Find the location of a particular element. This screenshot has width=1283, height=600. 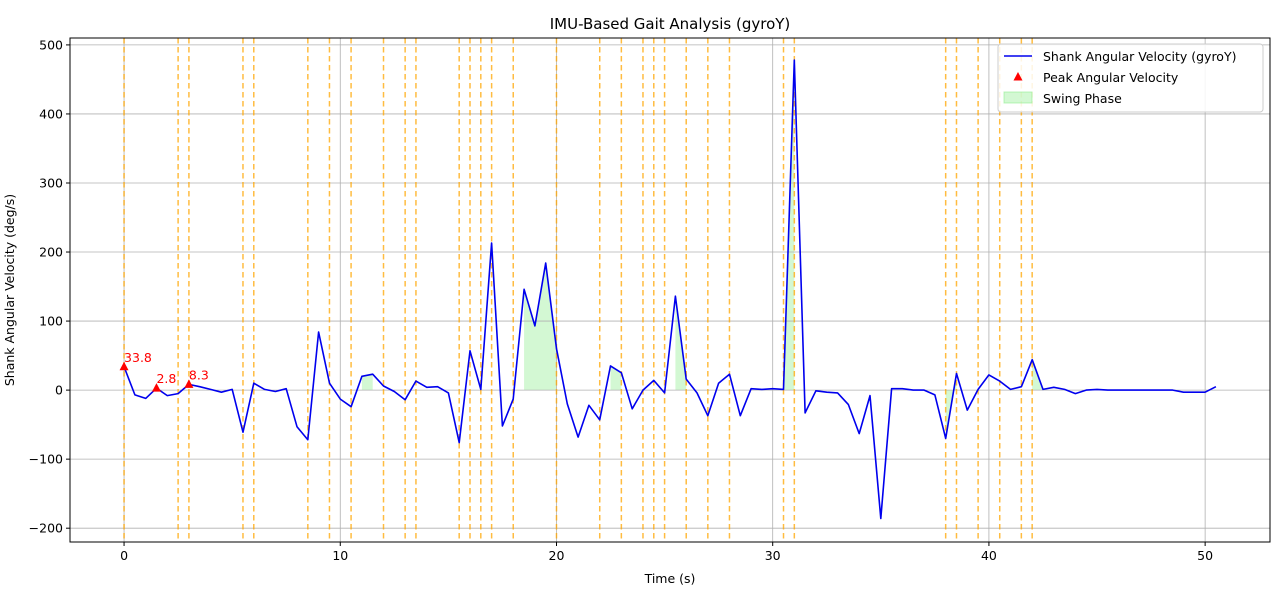

y-tick-label: 200 is located at coordinates (51, 252).